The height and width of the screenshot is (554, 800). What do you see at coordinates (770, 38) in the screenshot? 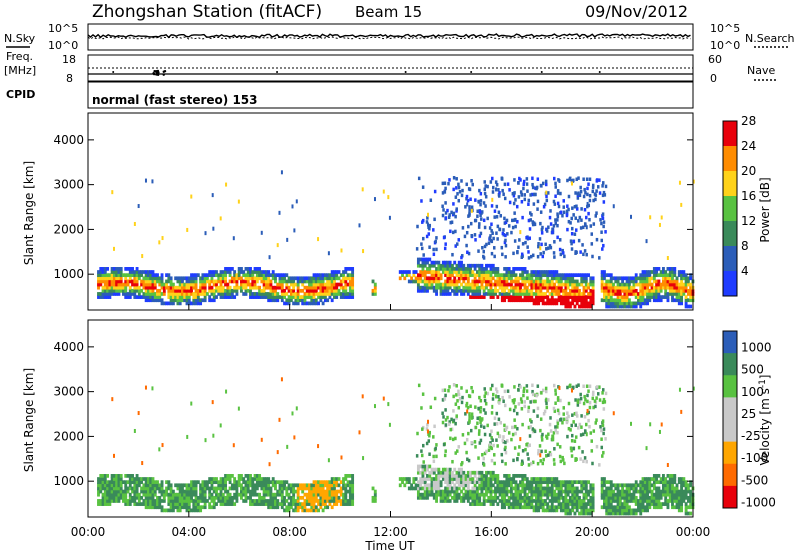
I see `nsearch-label: N.Search` at bounding box center [770, 38].